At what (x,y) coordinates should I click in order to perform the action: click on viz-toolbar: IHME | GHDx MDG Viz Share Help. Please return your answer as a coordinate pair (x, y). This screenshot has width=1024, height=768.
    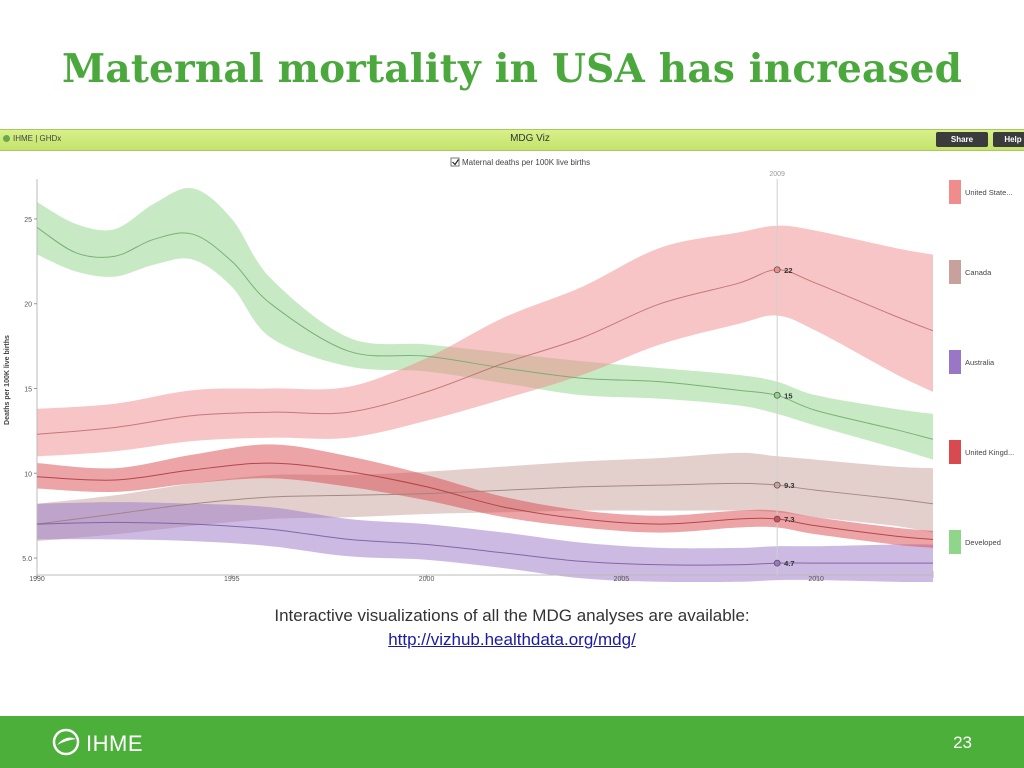
    Looking at the image, I should click on (512, 140).